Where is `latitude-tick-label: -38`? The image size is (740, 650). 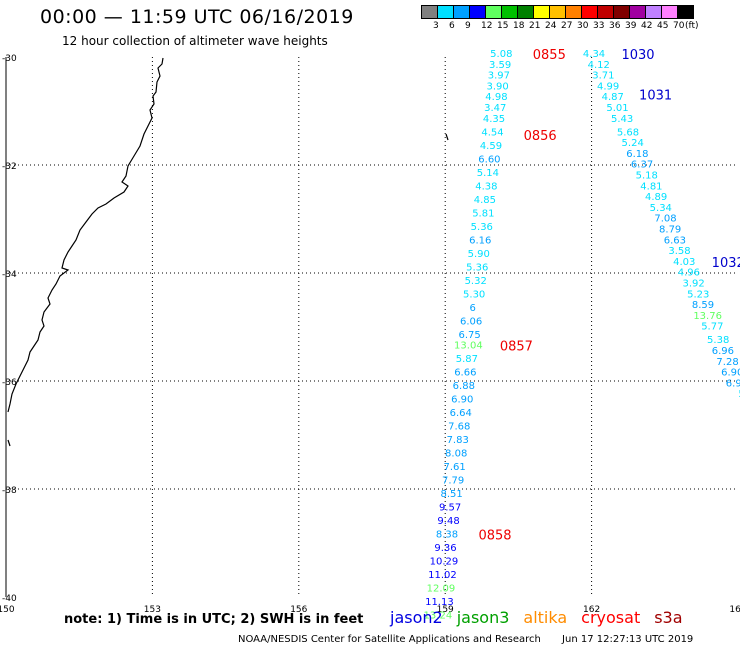
latitude-tick-label: -38 is located at coordinates (9, 491).